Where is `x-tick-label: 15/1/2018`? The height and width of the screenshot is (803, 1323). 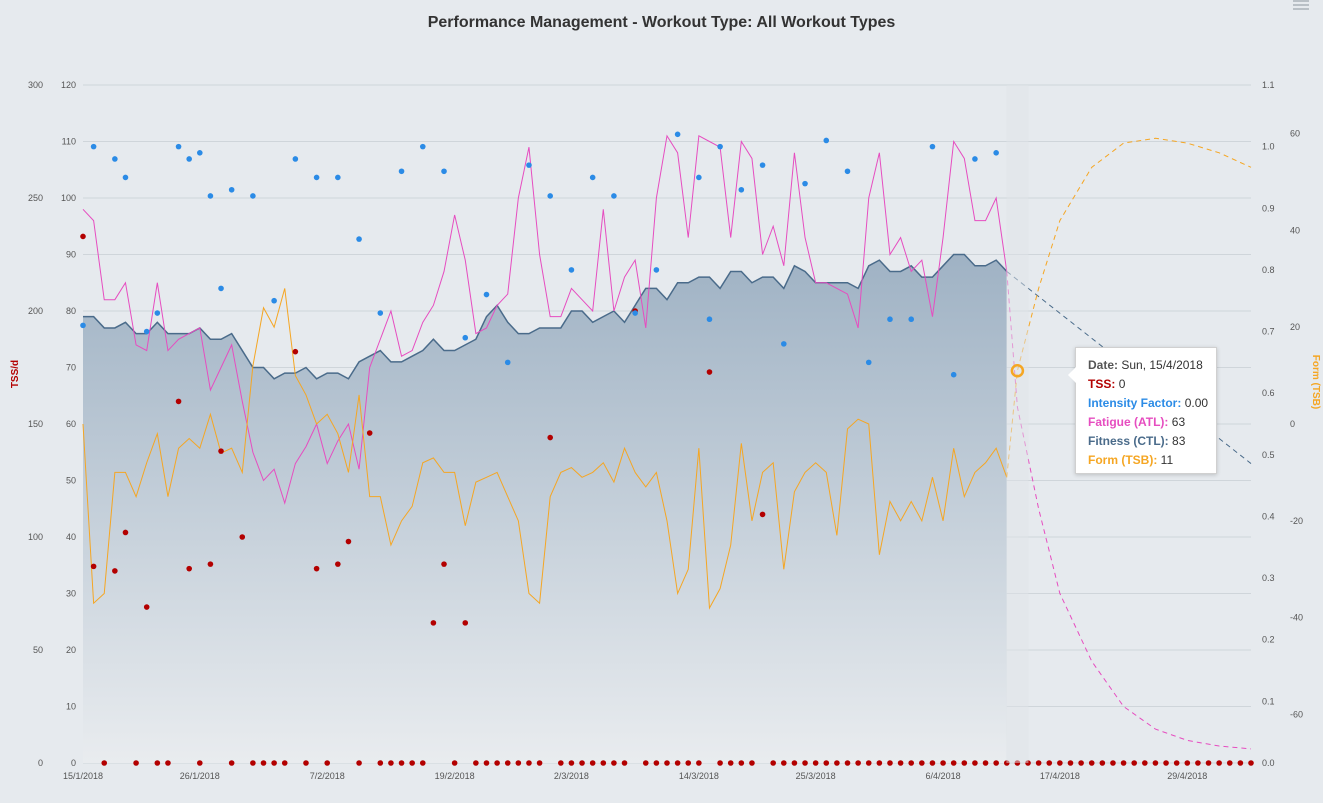
x-tick-label: 15/1/2018 is located at coordinates (83, 776).